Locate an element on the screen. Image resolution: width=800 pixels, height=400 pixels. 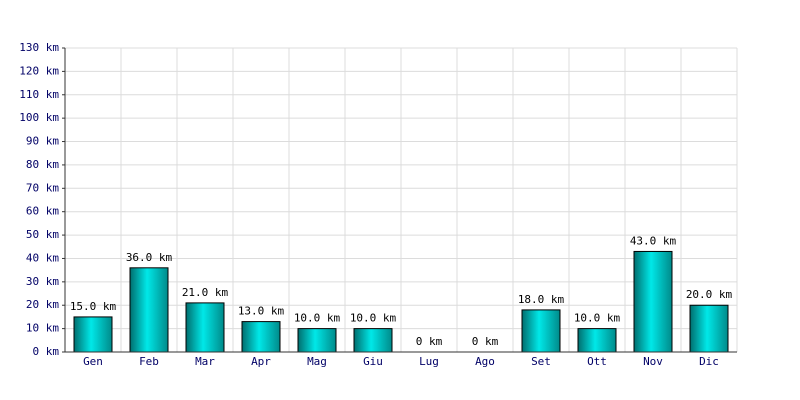
value-label: 15.0 km is located at coordinates (93, 306).